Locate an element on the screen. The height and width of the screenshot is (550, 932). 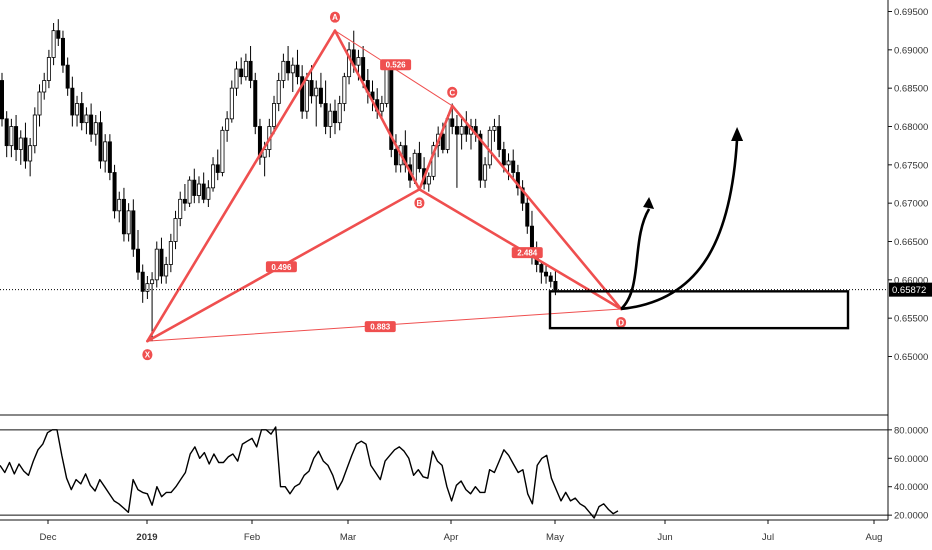
time-tick-label: Dec is located at coordinates (48, 537).